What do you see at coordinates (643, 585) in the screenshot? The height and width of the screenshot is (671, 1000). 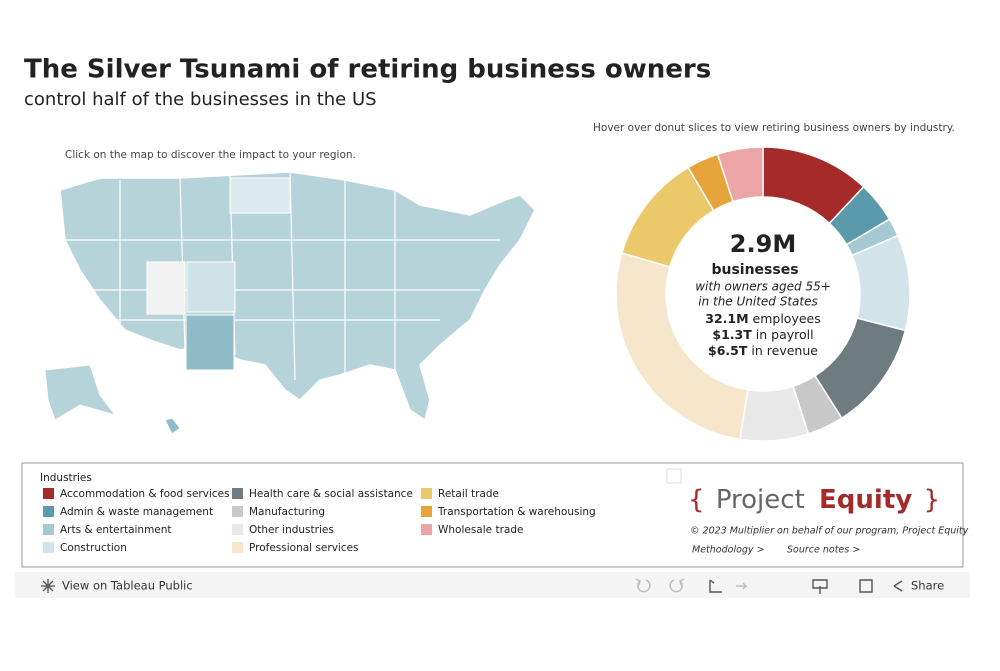 I see `undo-button` at bounding box center [643, 585].